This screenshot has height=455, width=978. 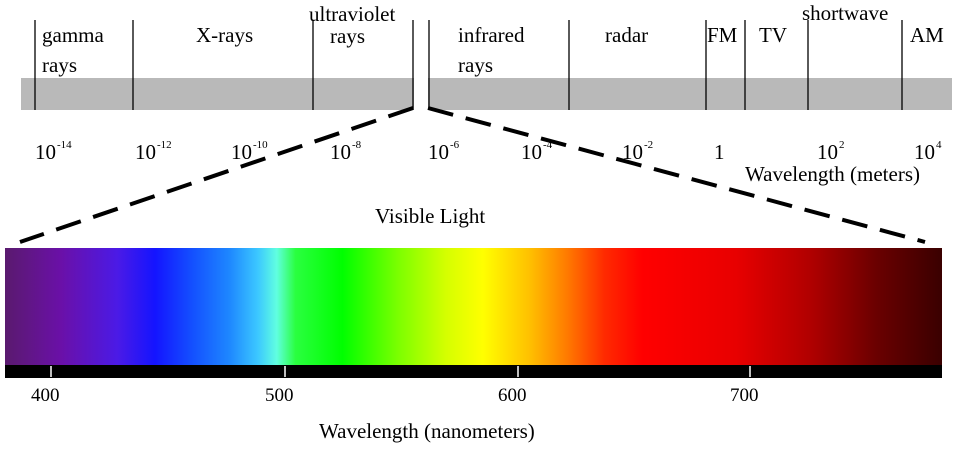 What do you see at coordinates (638, 151) in the screenshot?
I see `wavelength-tick-6: 10⁻²` at bounding box center [638, 151].